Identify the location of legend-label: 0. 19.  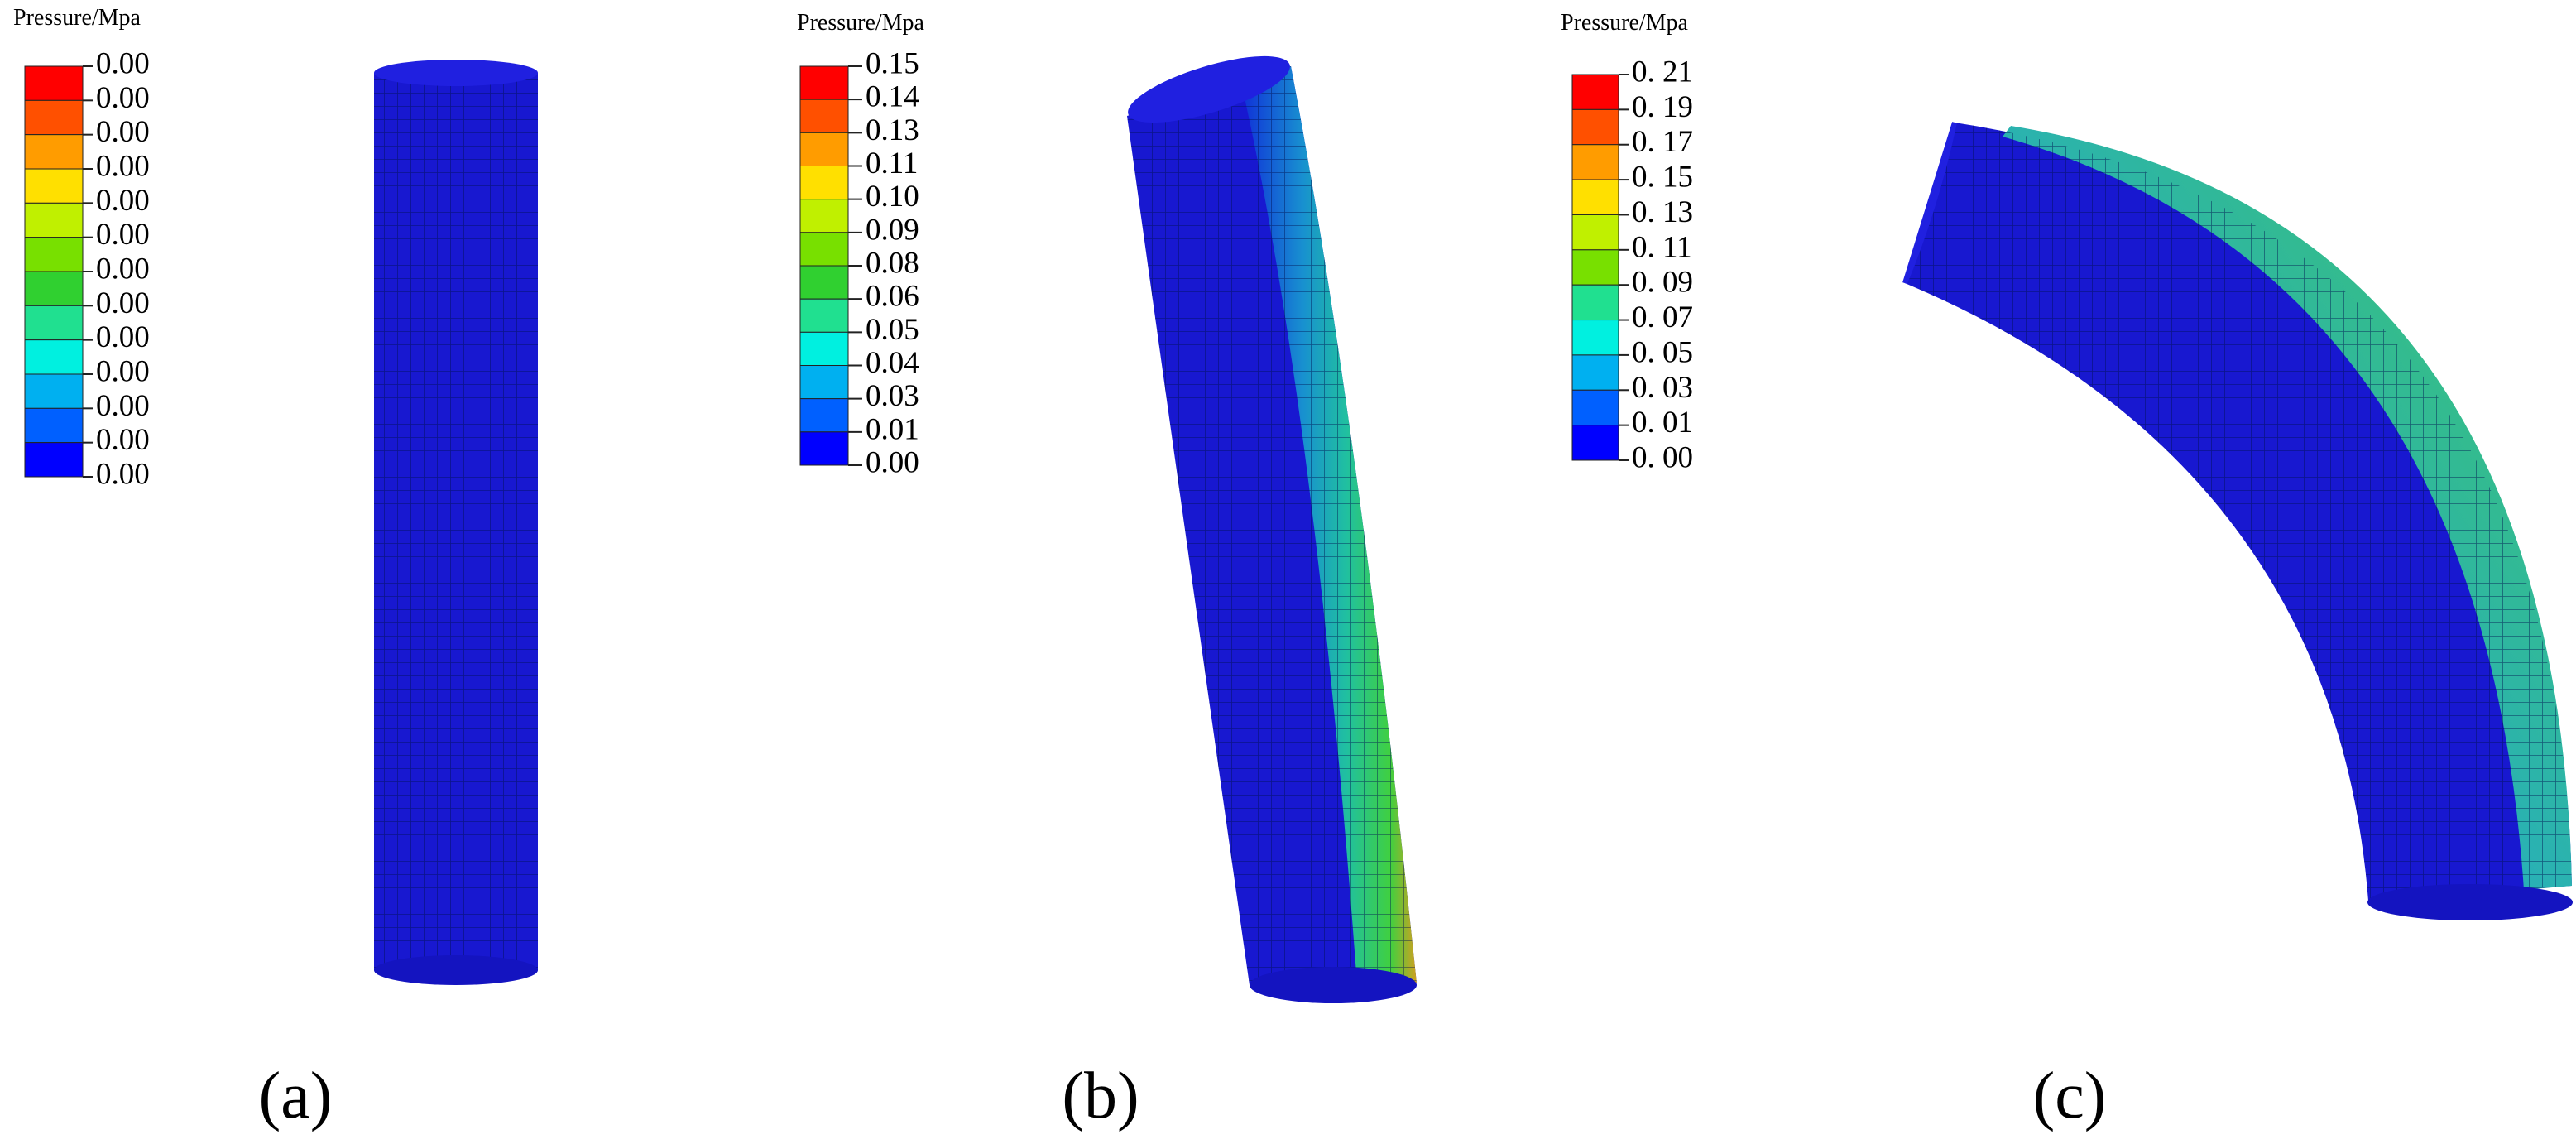
(1663, 107).